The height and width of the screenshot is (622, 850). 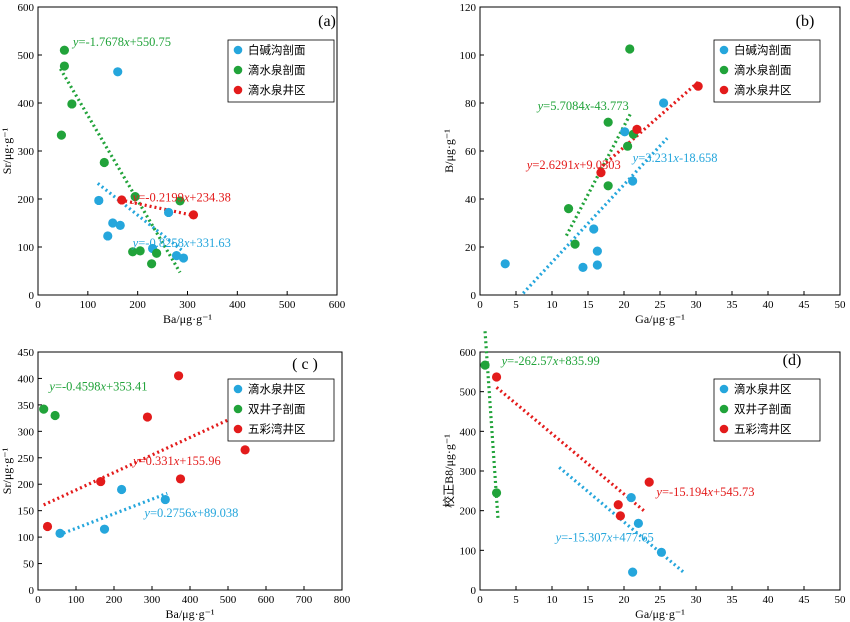 What do you see at coordinates (471, 104) in the screenshot?
I see `y-tick-label: 80` at bounding box center [471, 104].